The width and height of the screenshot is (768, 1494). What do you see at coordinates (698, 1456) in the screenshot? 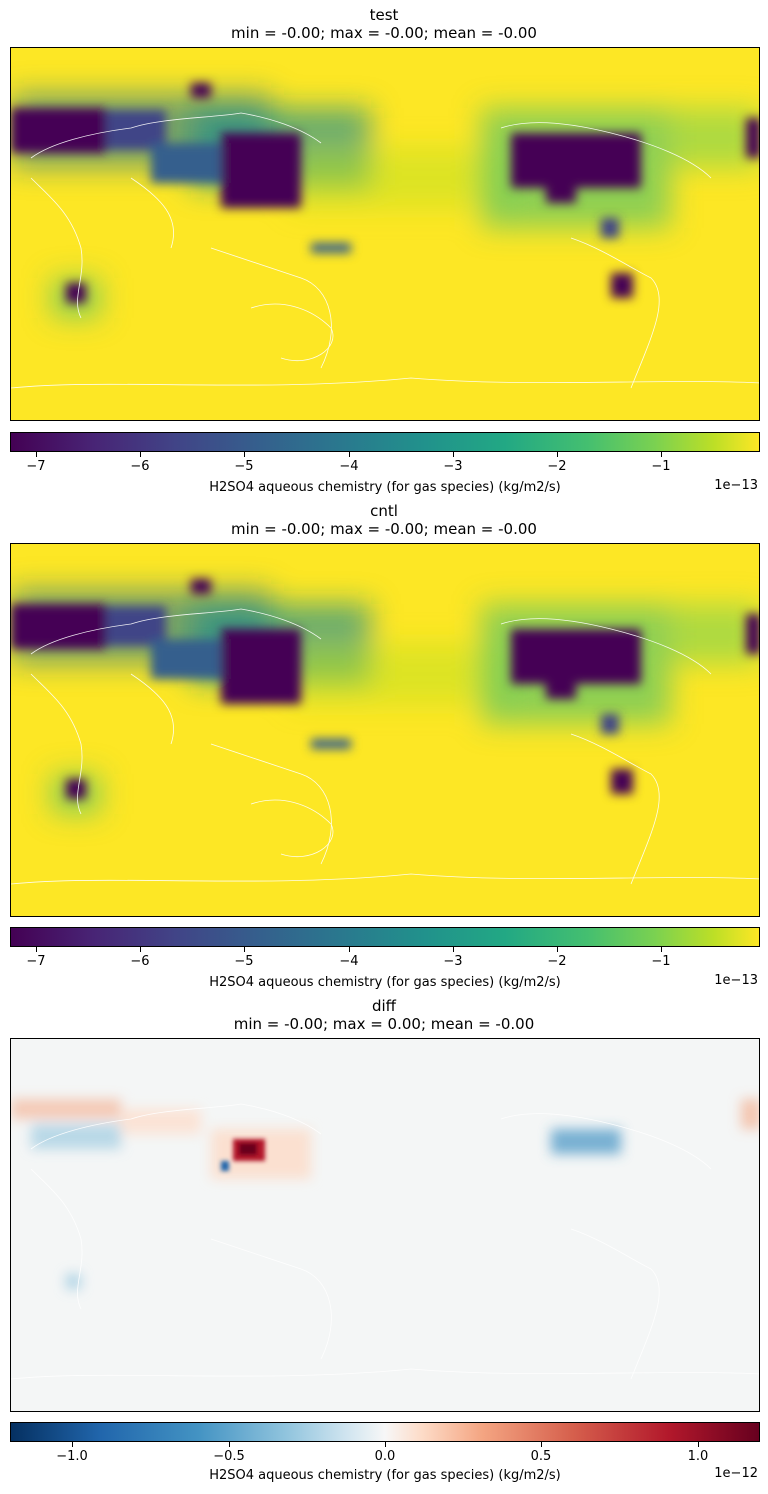
I see `colorbar-tick-label: 1.0` at bounding box center [698, 1456].